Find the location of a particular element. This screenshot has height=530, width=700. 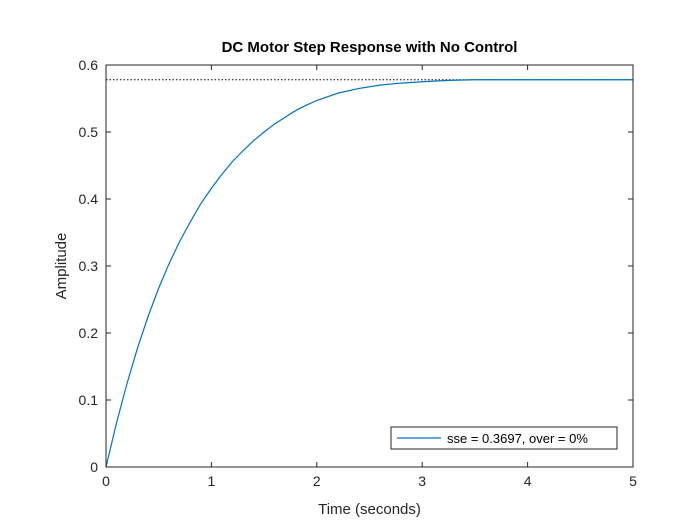

x-tick-labels: 0 1 2 3 4 5 is located at coordinates (369, 481).